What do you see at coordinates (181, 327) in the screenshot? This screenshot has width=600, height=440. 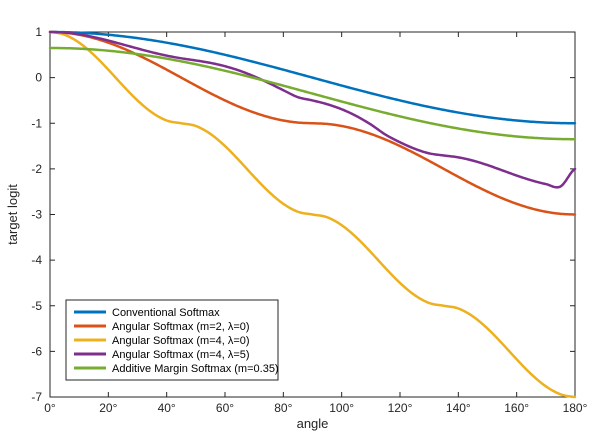 I see `legend-label-2: Angular Softmax (m=2, λ=0)` at bounding box center [181, 327].